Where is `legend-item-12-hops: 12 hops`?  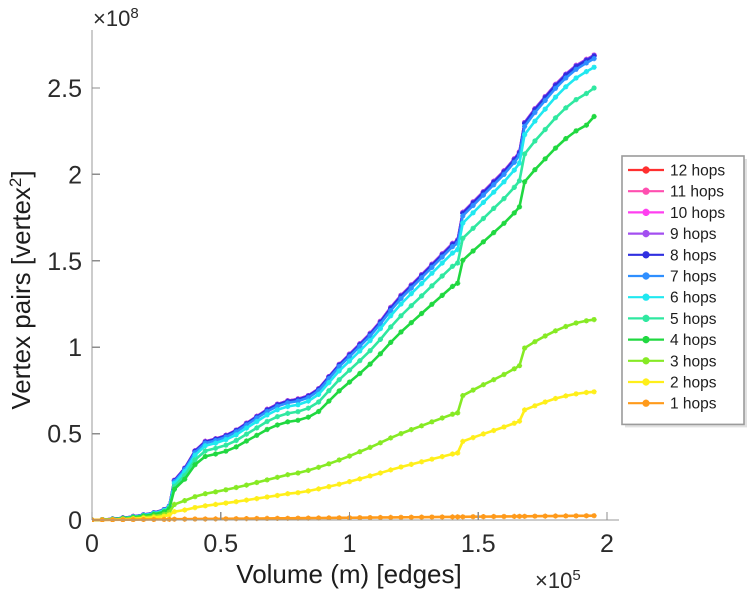
legend-item-12-hops: 12 hops is located at coordinates (676, 171).